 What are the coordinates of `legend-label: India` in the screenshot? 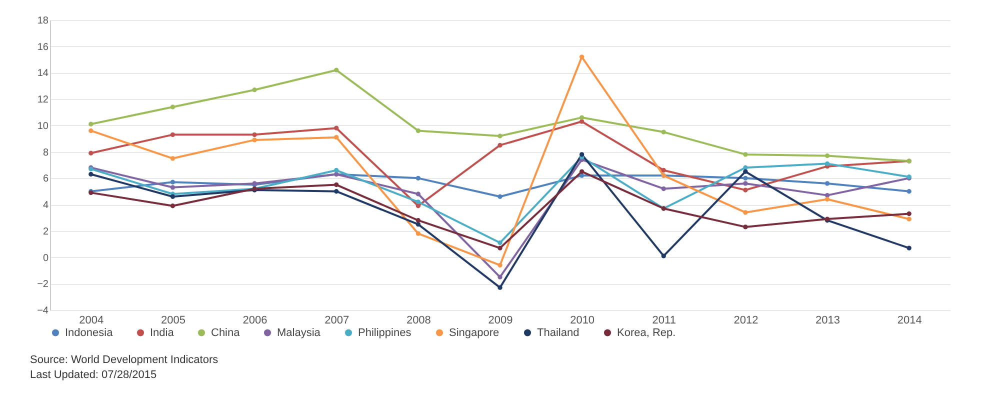 It's located at (162, 332).